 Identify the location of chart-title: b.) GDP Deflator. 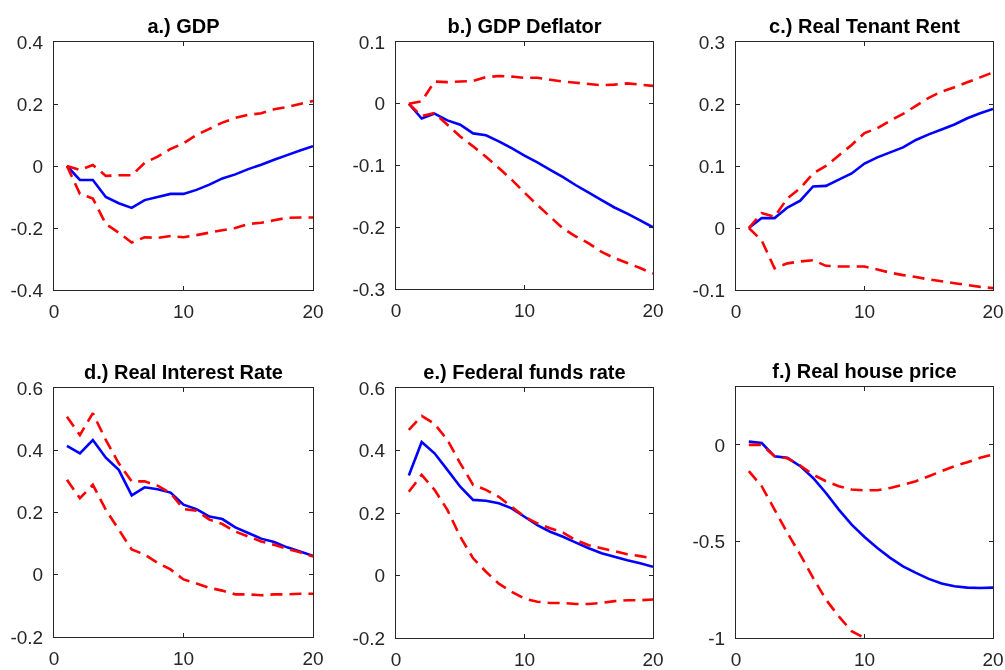
(524, 26).